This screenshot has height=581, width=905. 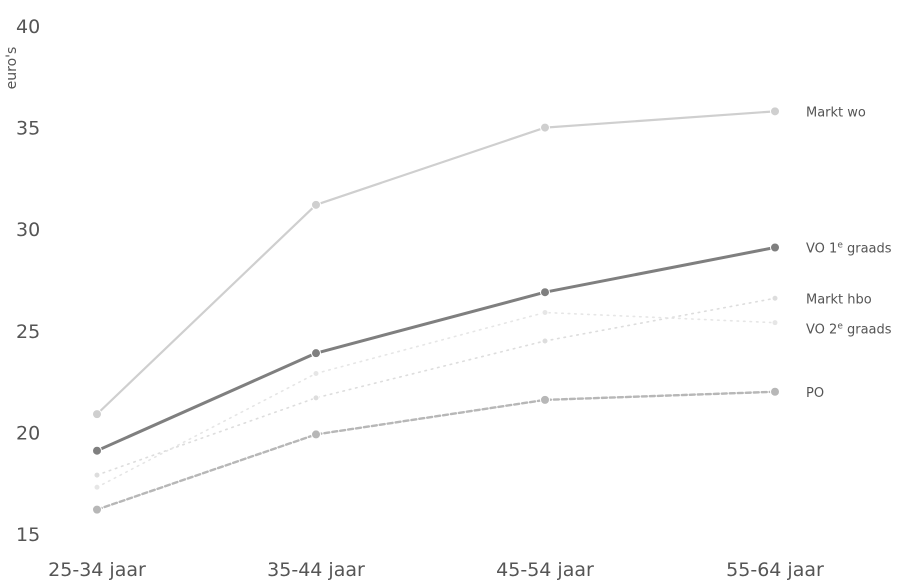 What do you see at coordinates (12, 68) in the screenshot?
I see `y-axis-title: euro's` at bounding box center [12, 68].